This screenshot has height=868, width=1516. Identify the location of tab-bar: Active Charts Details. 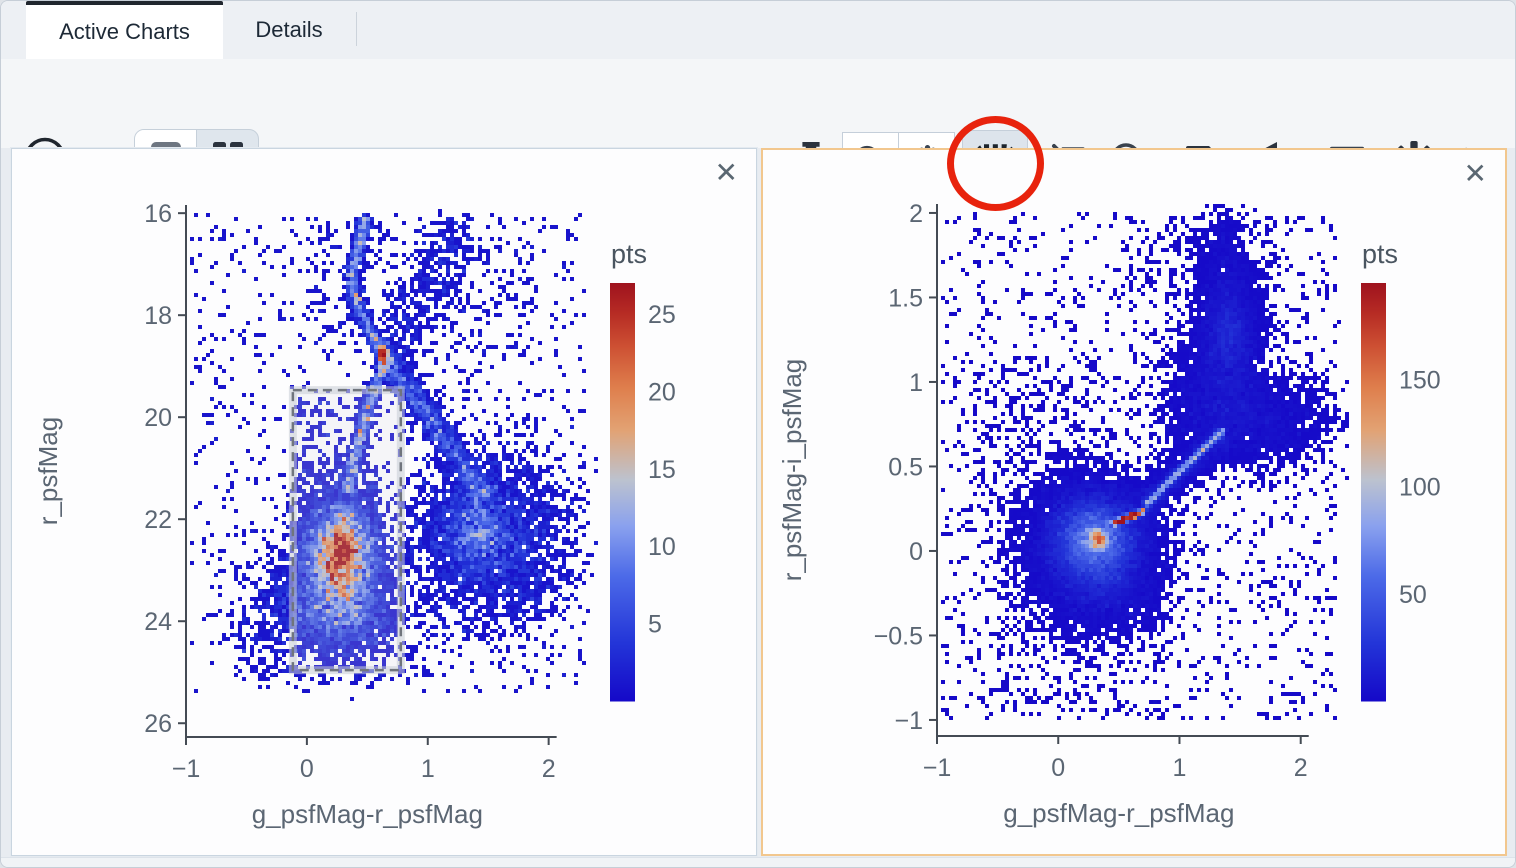
(758, 30).